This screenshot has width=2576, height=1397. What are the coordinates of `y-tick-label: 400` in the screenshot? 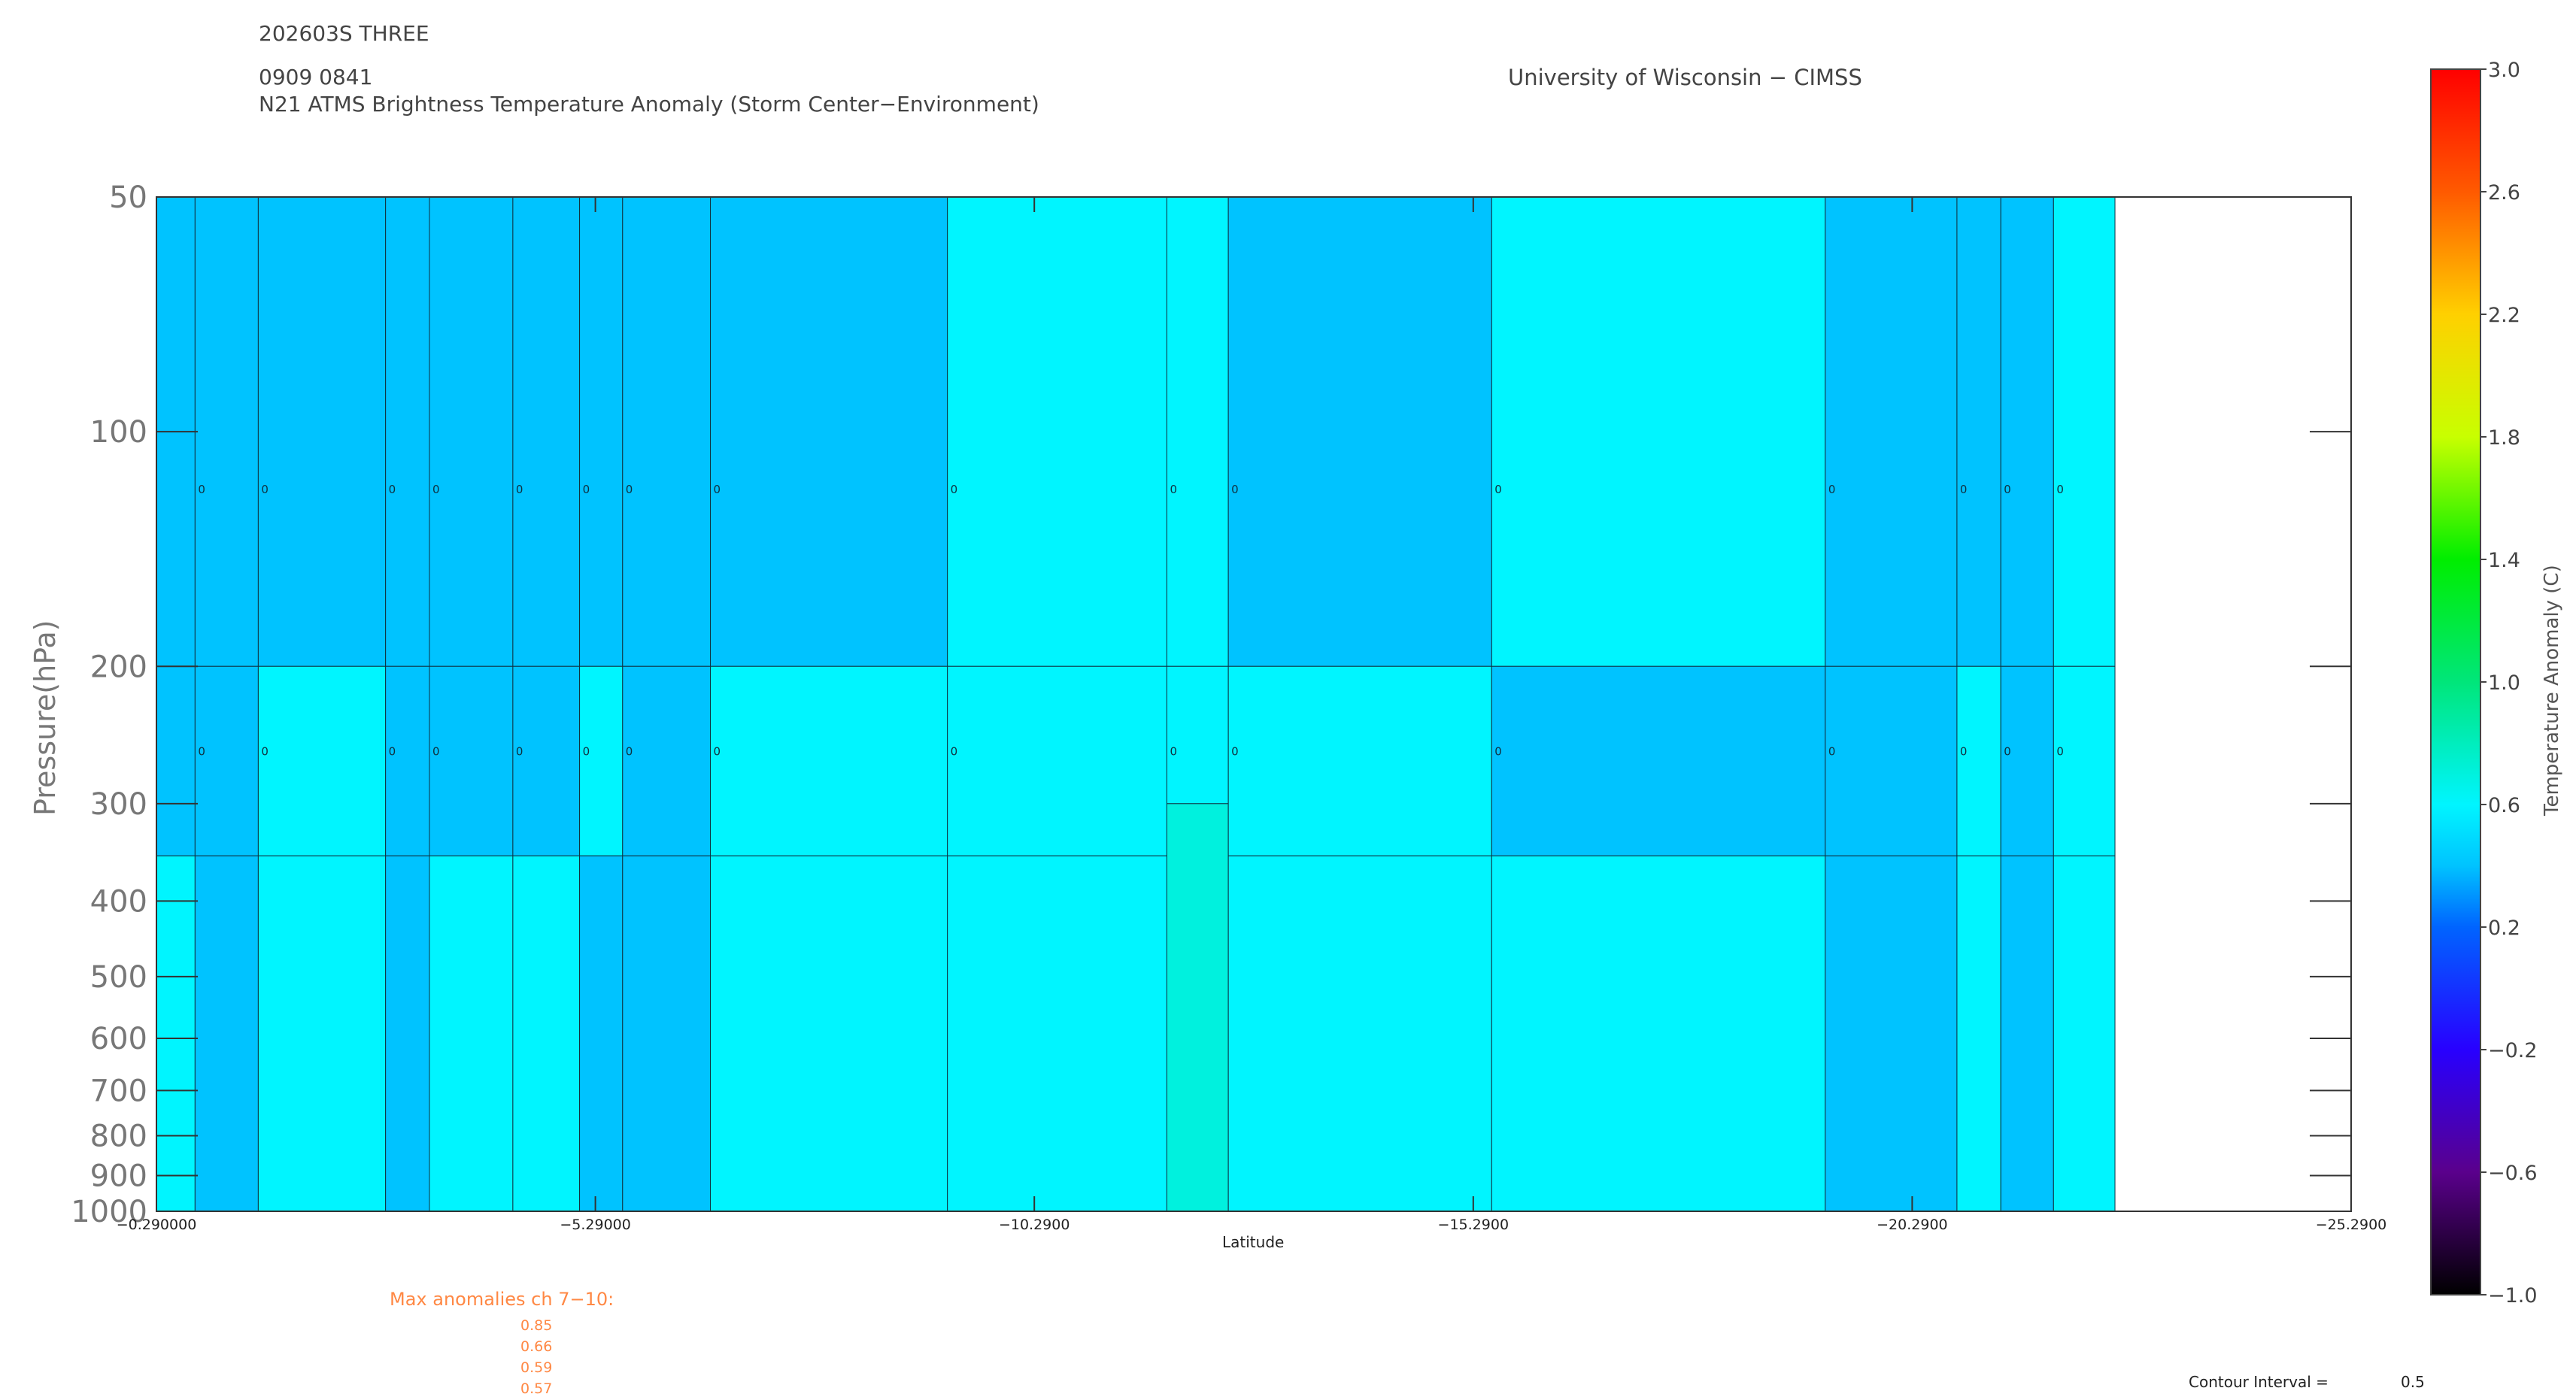 It's located at (118, 901).